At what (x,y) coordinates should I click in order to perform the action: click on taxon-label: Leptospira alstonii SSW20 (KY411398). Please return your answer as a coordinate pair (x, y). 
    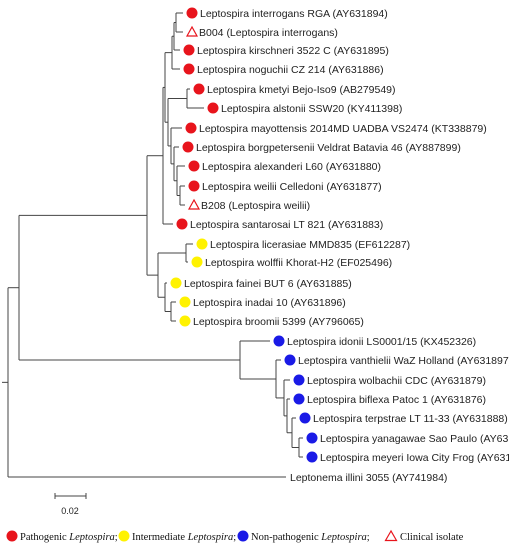
    Looking at the image, I should click on (311, 109).